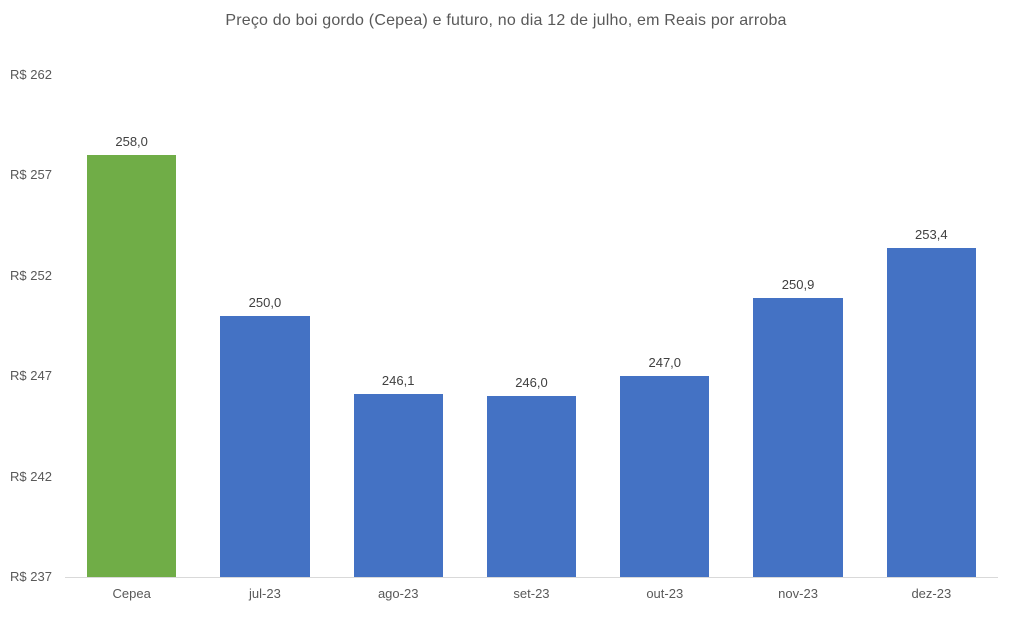  Describe the element at coordinates (798, 284) in the screenshot. I see `bar-value-label: 250,9` at that location.